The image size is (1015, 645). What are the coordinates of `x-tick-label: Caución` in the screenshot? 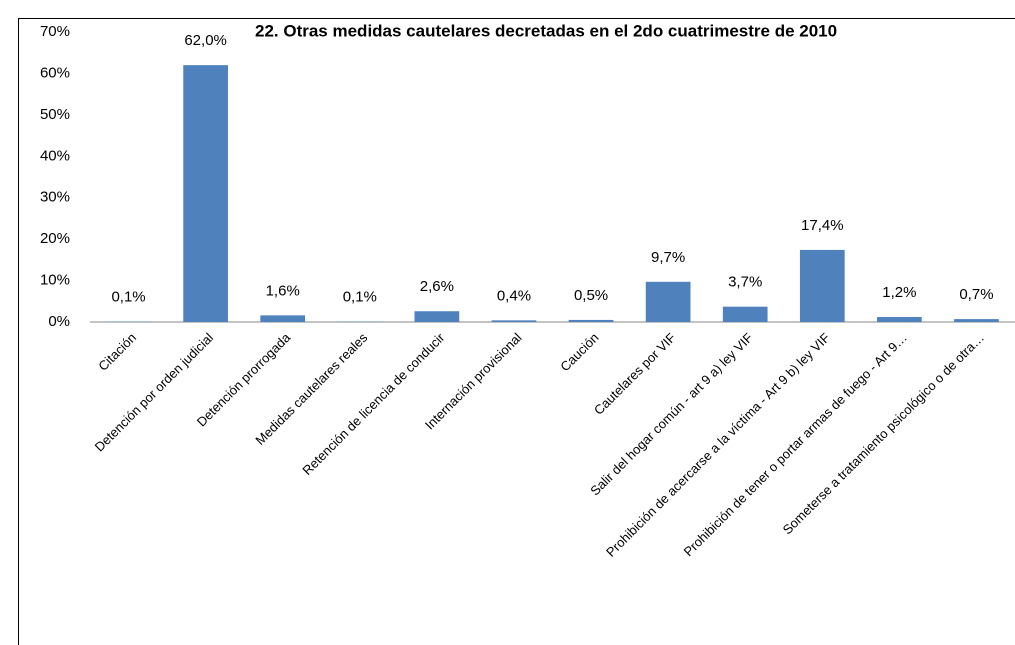 It's located at (579, 352).